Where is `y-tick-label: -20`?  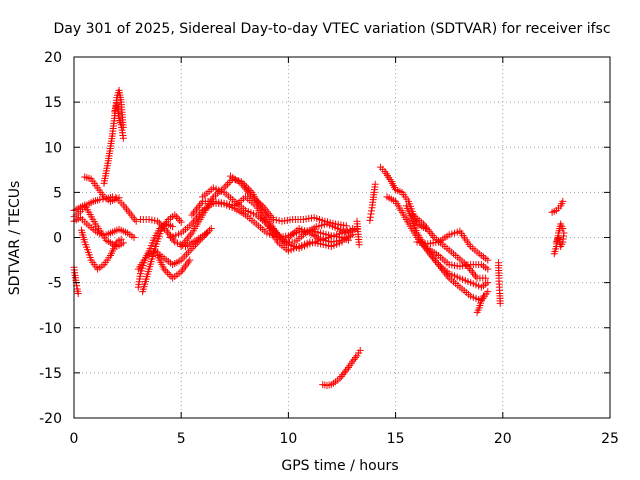 y-tick-label: -20 is located at coordinates (50, 419).